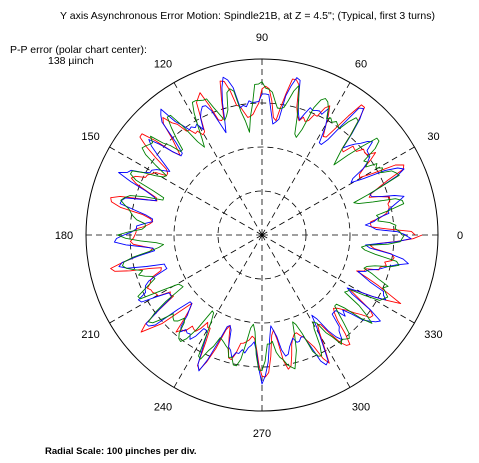 The height and width of the screenshot is (463, 479). Describe the element at coordinates (262, 38) in the screenshot. I see `angle-tick-label: 90` at that location.